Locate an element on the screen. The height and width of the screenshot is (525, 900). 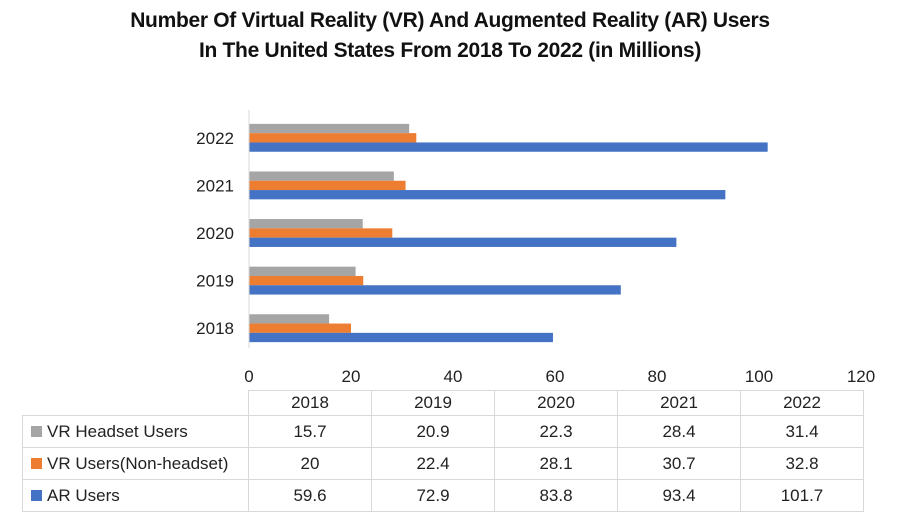
legend-label: AR Users is located at coordinates (83, 495).